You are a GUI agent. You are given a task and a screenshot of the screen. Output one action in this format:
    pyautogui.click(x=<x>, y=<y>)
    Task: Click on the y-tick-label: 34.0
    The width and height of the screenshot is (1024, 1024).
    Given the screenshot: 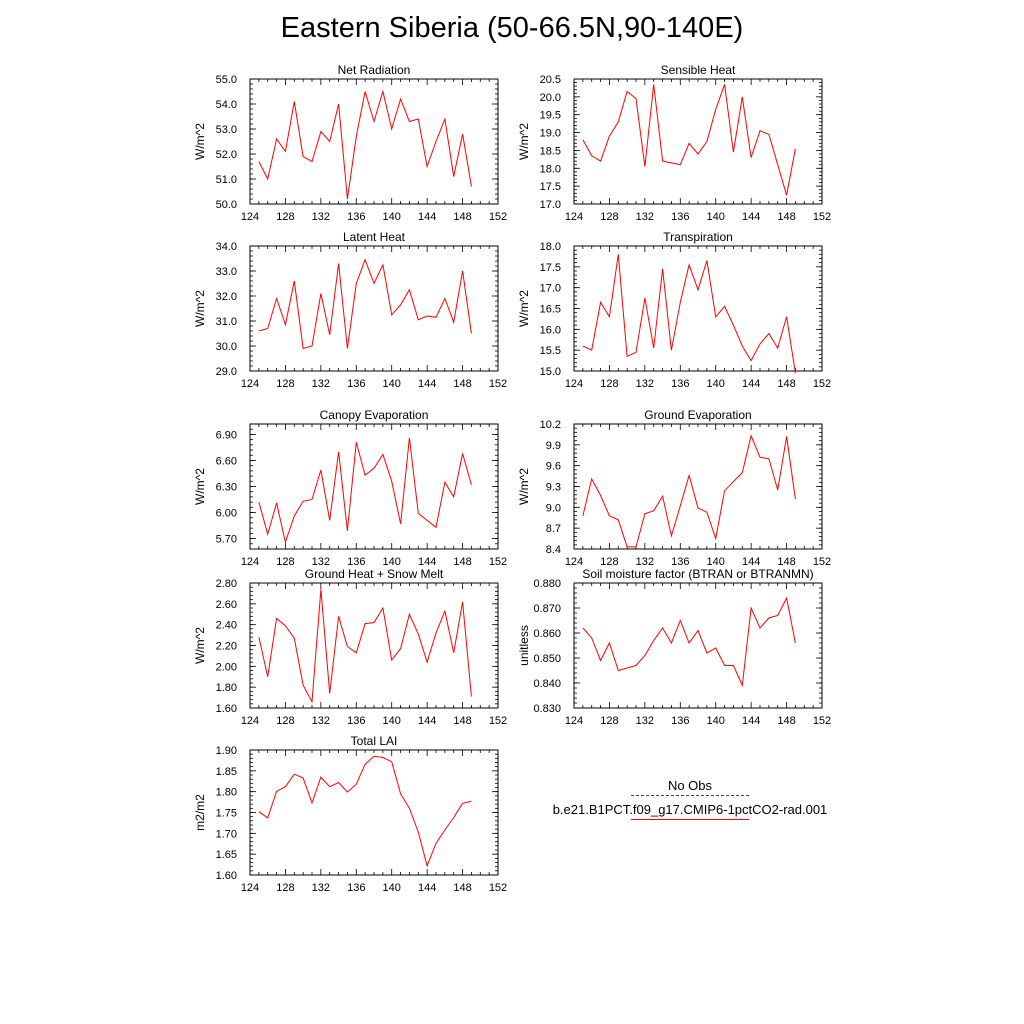 What is the action you would take?
    pyautogui.click(x=226, y=247)
    